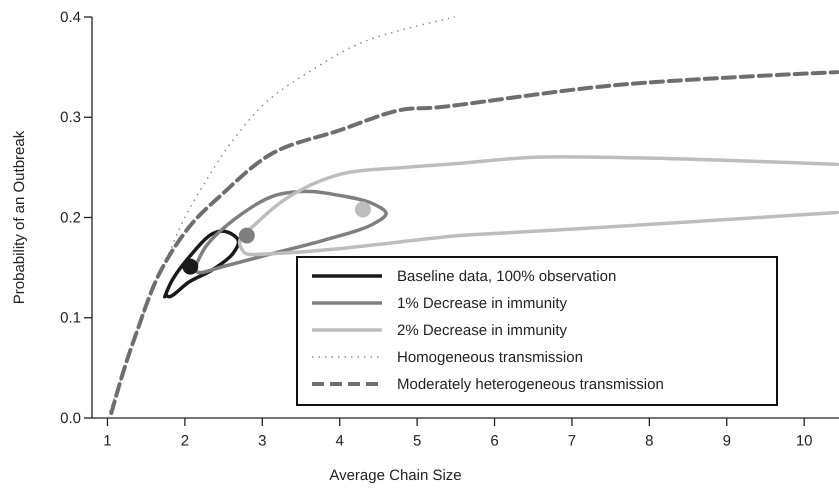  Describe the element at coordinates (530, 384) in the screenshot. I see `legend-label: Moderately heterogeneous transmission` at that location.